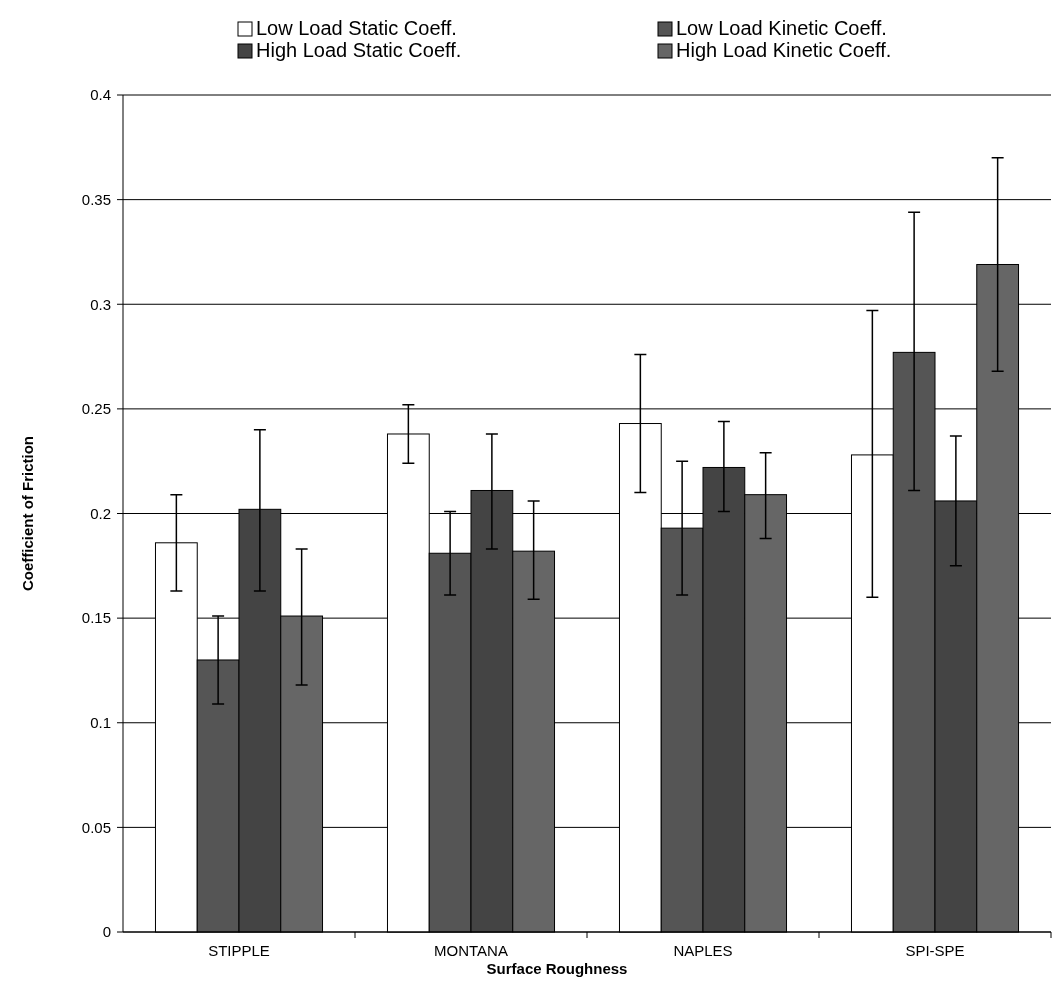 The height and width of the screenshot is (992, 1053). I want to click on legend-label: Low Load Kinetic Coeff., so click(781, 28).